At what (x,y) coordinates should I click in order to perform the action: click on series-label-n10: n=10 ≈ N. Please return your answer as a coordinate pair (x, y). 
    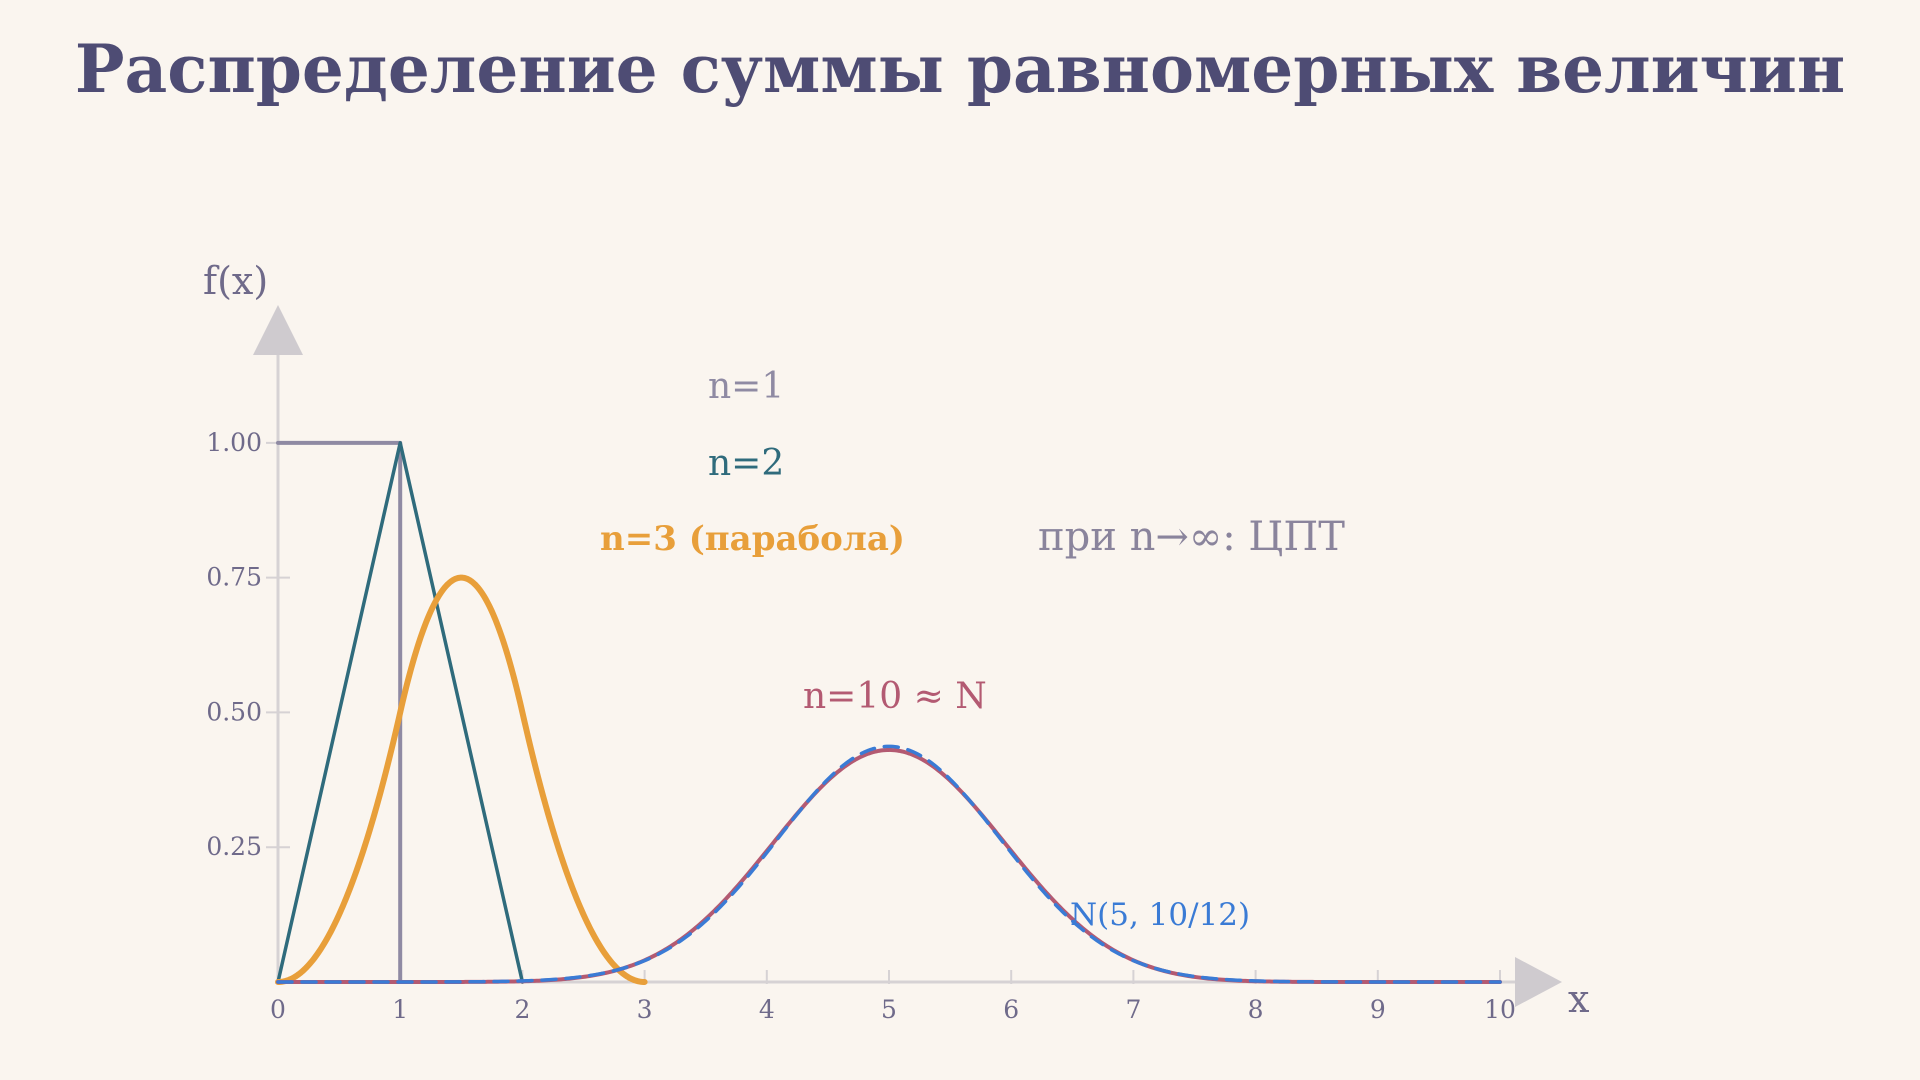
    Looking at the image, I should click on (895, 696).